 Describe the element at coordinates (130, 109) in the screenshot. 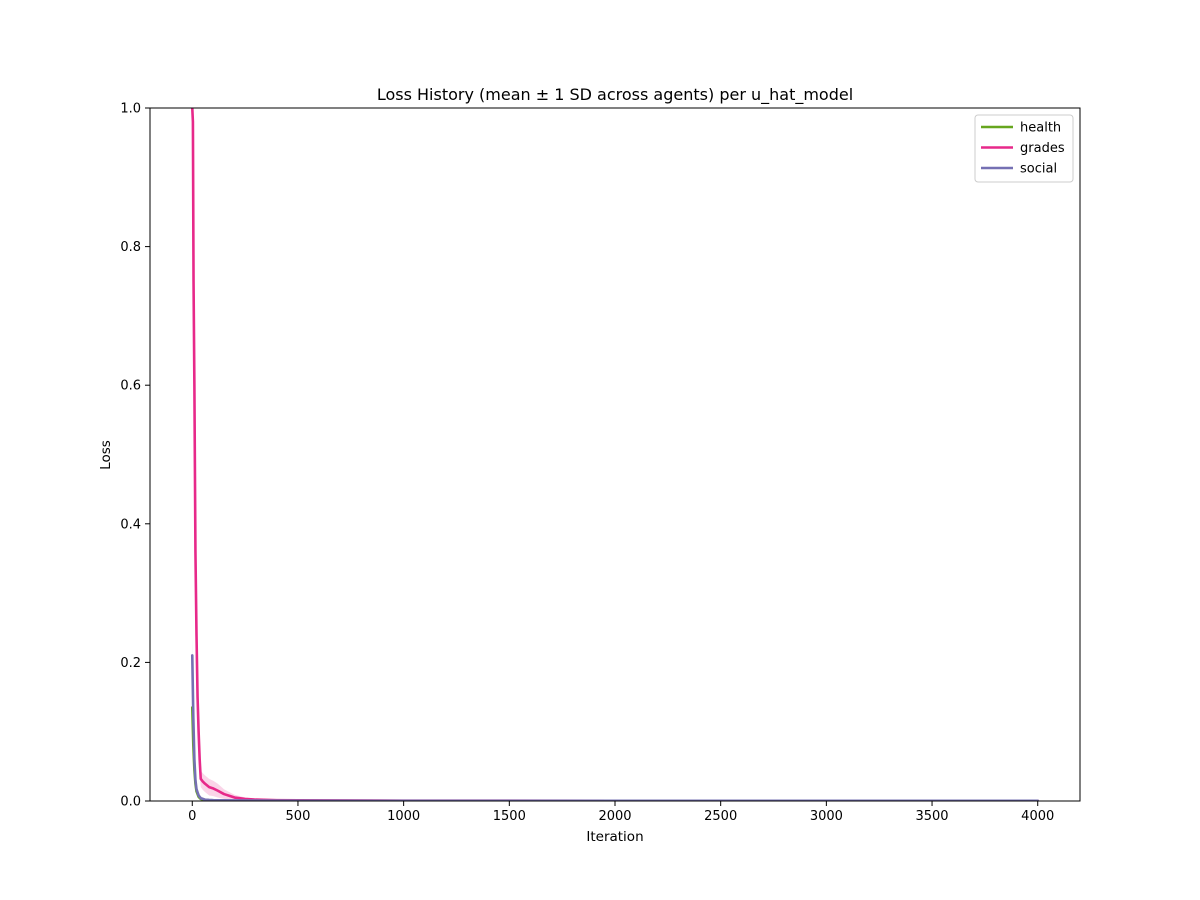

I see `y-tick-label: 1.0` at that location.